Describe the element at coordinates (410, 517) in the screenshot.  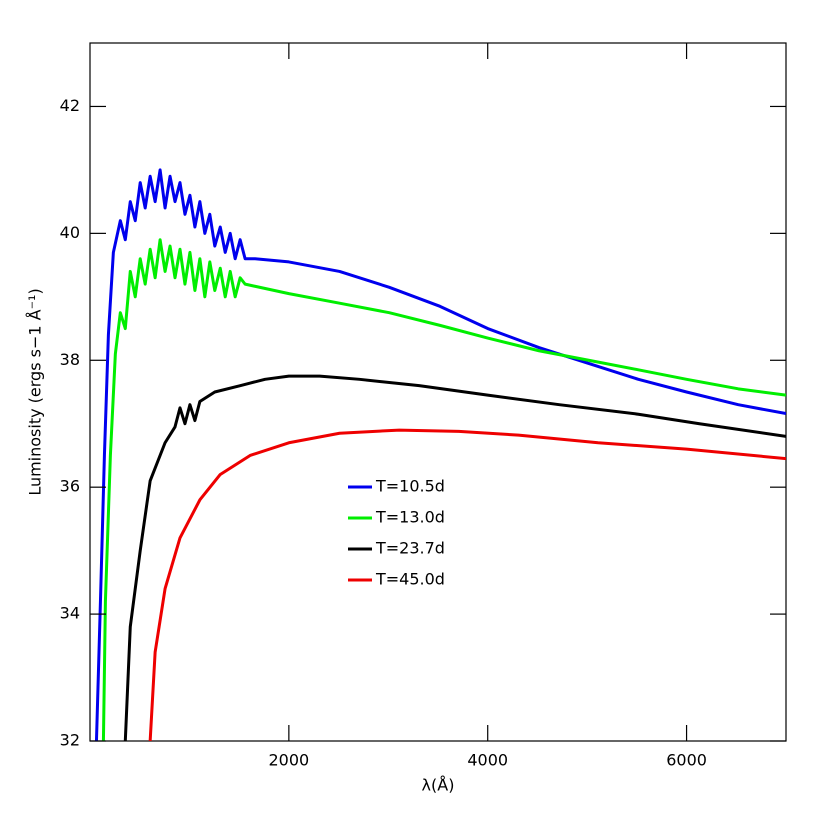
I see `legend-label: T=13.0d` at that location.